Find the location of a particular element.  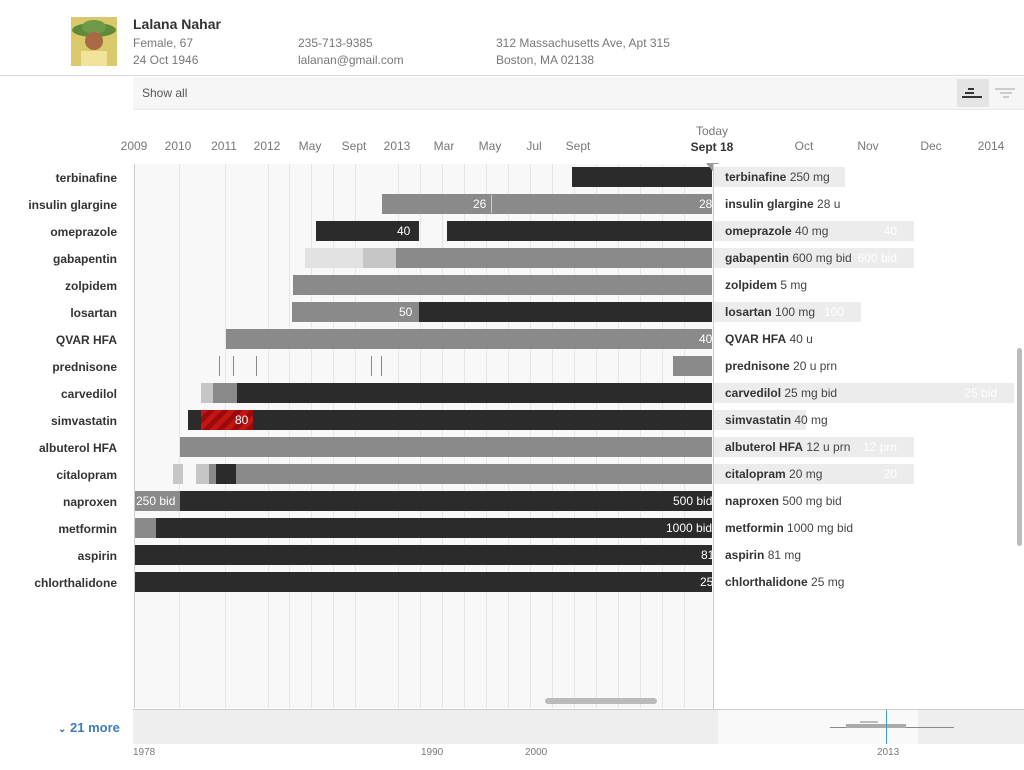

med-bar-insulin-glargine is located at coordinates (547, 204).